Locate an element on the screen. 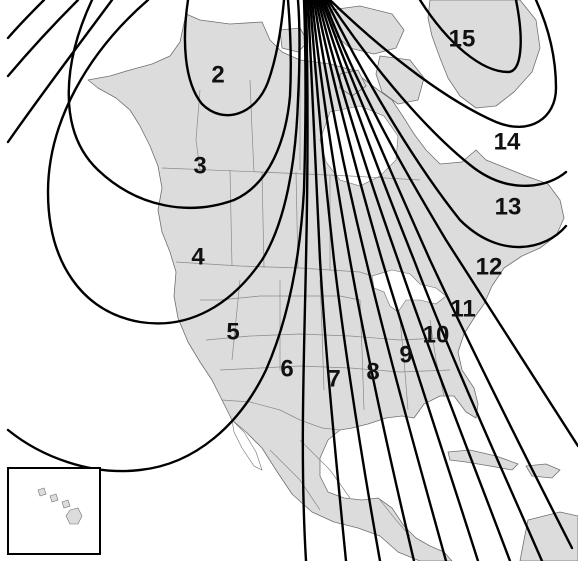 The image size is (578, 561). south-america-edge is located at coordinates (548, 536).